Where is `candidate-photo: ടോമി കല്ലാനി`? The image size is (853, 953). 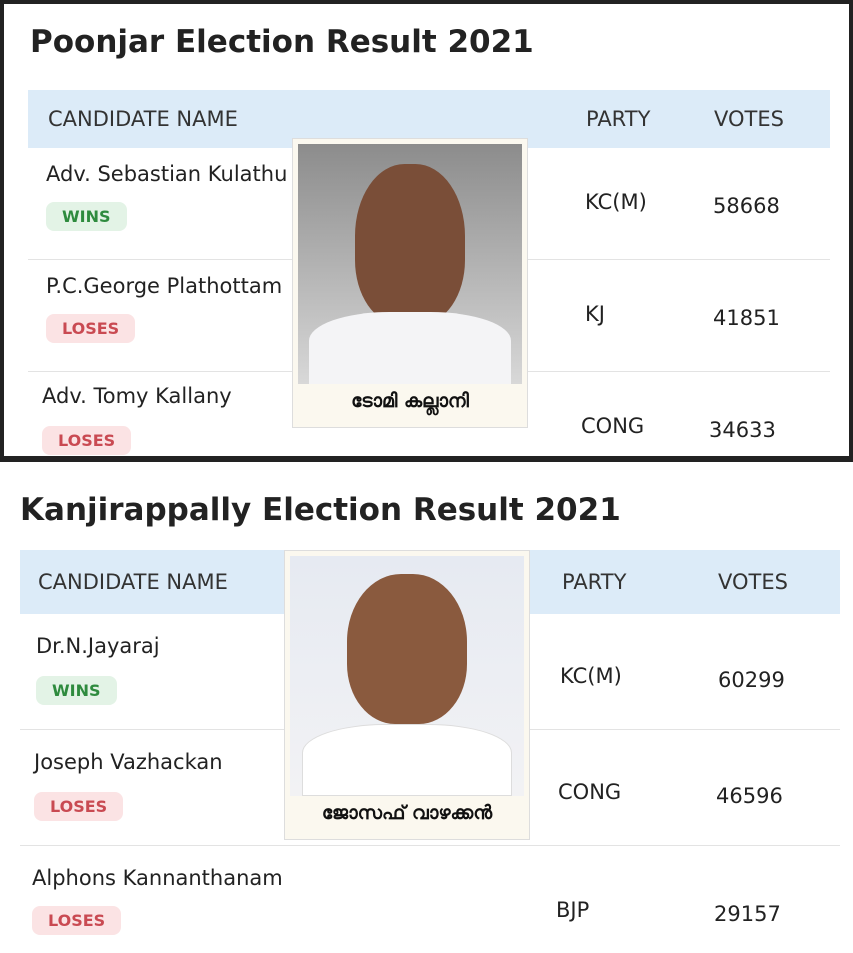
candidate-photo: ടോമി കല്ലാനി is located at coordinates (410, 283).